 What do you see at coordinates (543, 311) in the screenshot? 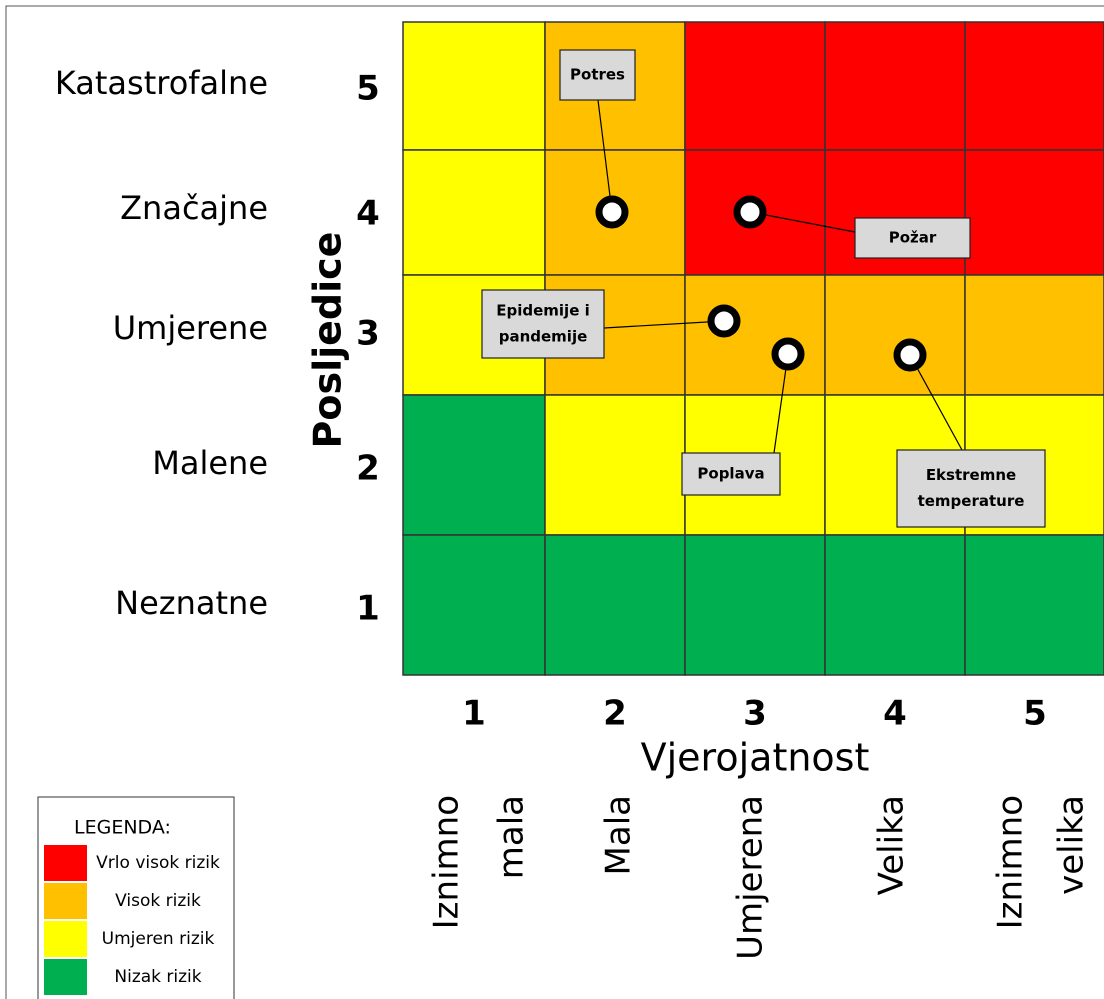
I see `risk-label: Epidemije i` at bounding box center [543, 311].